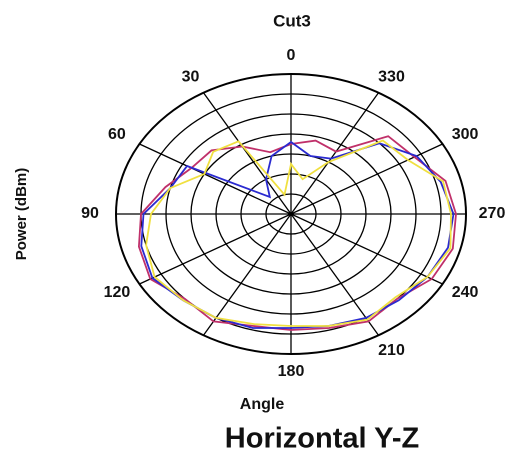  I want to click on y-axis-label: Power (dBm), so click(21, 214).